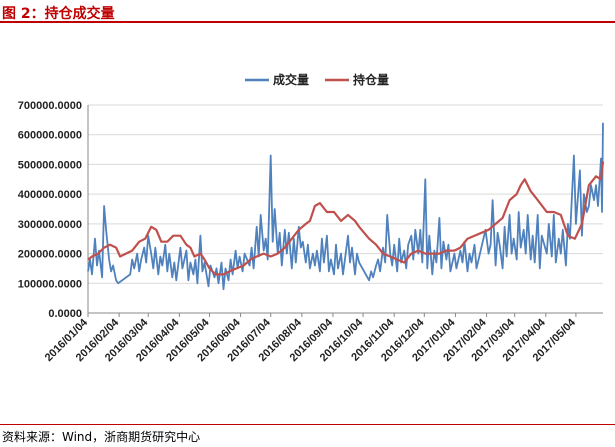 The height and width of the screenshot is (447, 615). Describe the element at coordinates (58, 14) in the screenshot. I see `figure-title: 图 2：持仓成交量` at that location.